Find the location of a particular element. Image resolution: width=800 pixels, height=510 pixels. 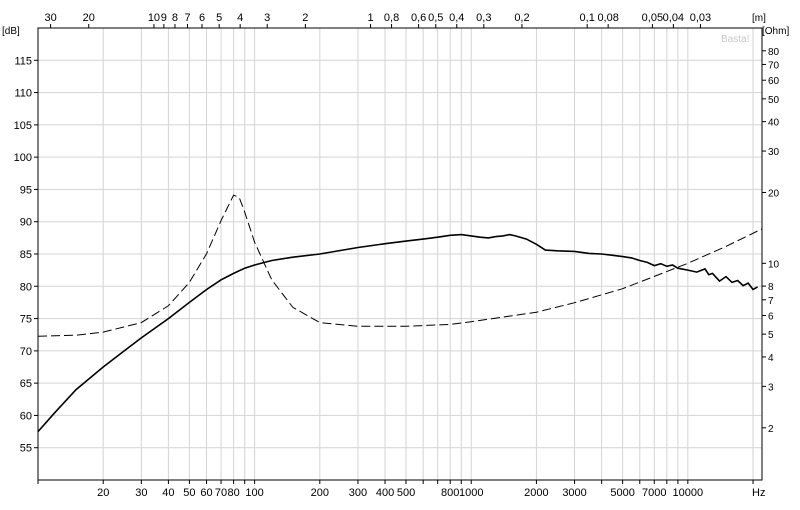

top-tick-label: 0,4 is located at coordinates (456, 18).